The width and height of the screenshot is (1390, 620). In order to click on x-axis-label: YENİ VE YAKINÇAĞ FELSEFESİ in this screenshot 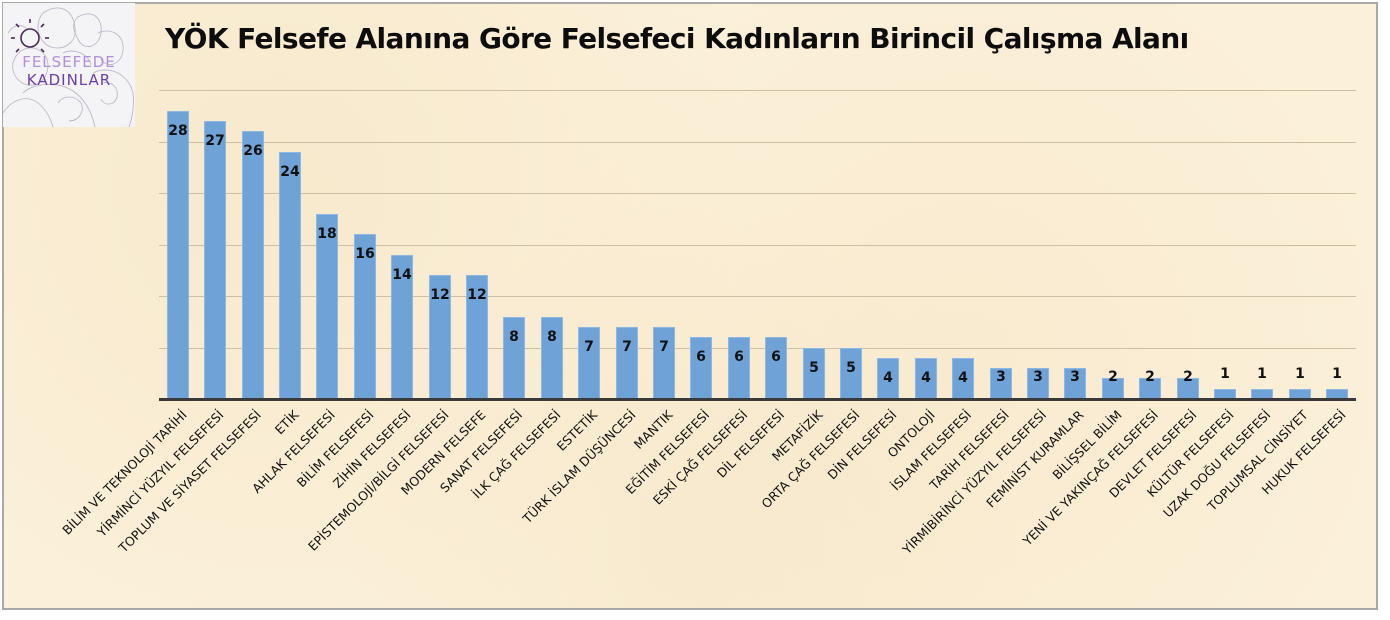, I will do `click(1090, 478)`.